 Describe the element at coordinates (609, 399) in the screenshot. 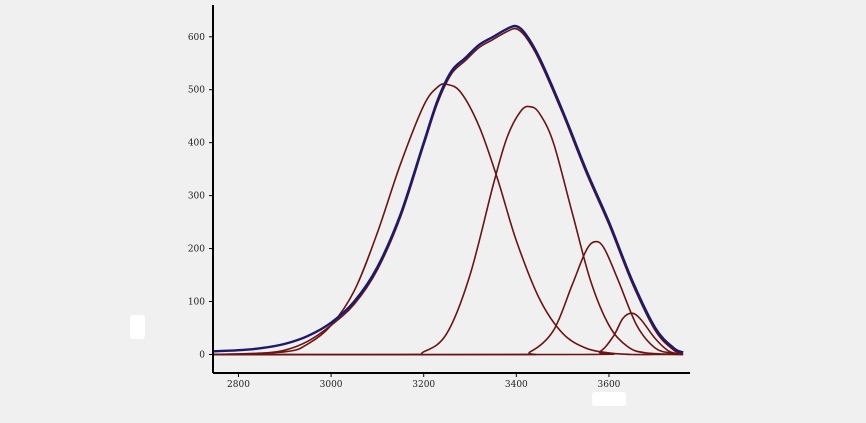

I see `white-blot-bottom` at that location.